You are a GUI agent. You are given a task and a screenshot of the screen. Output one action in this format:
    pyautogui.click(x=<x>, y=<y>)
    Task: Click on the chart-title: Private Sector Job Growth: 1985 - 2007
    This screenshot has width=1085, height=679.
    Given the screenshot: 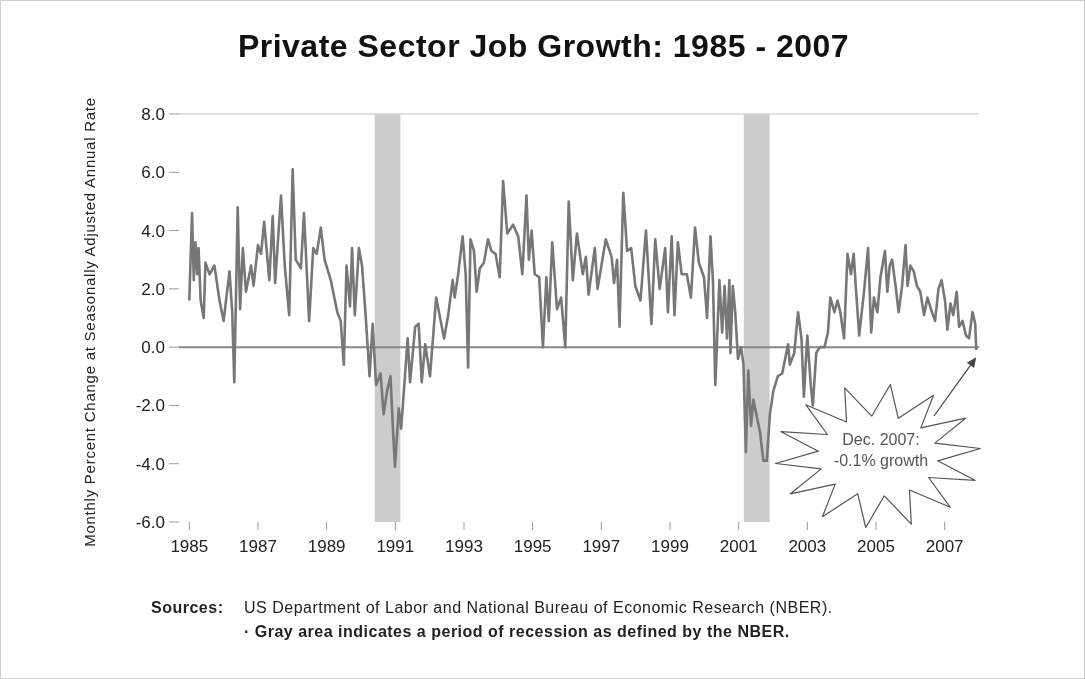 What is the action you would take?
    pyautogui.click(x=543, y=46)
    